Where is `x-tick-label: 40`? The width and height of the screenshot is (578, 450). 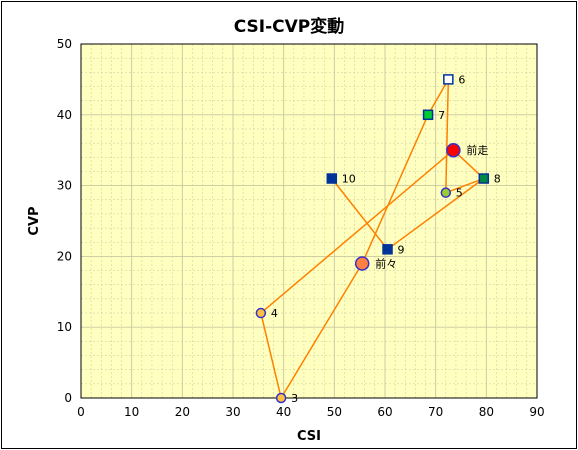
x-tick-label: 40 is located at coordinates (283, 412).